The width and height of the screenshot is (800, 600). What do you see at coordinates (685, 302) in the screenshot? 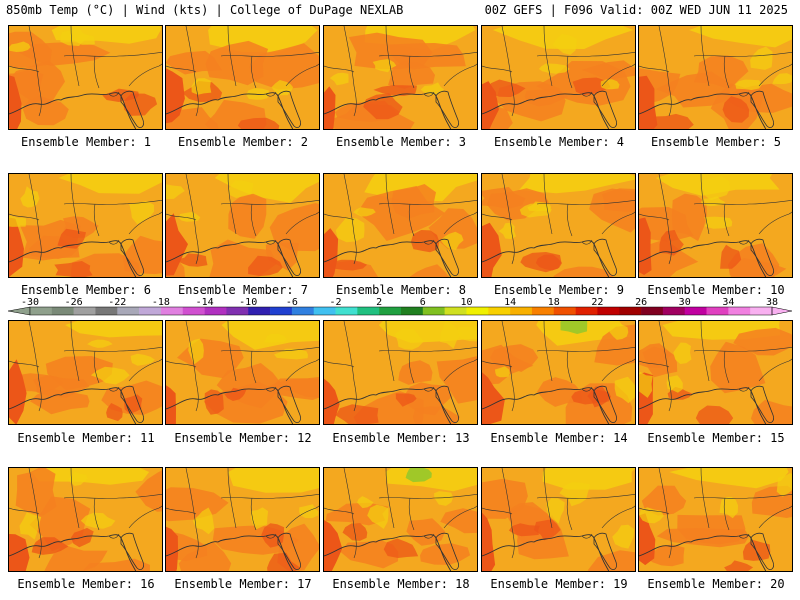
I see `colorbar-tick-label: 30` at bounding box center [685, 302].